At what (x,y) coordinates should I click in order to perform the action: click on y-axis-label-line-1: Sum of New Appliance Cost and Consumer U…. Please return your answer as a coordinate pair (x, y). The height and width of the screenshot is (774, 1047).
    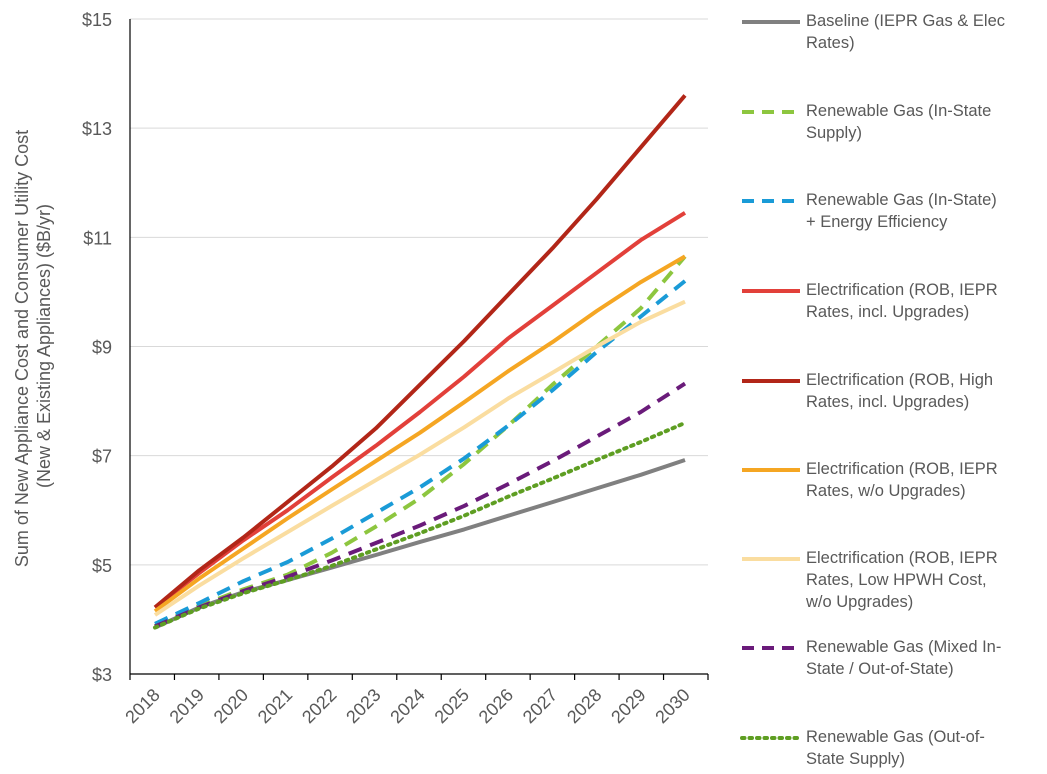
    Looking at the image, I should click on (22, 348).